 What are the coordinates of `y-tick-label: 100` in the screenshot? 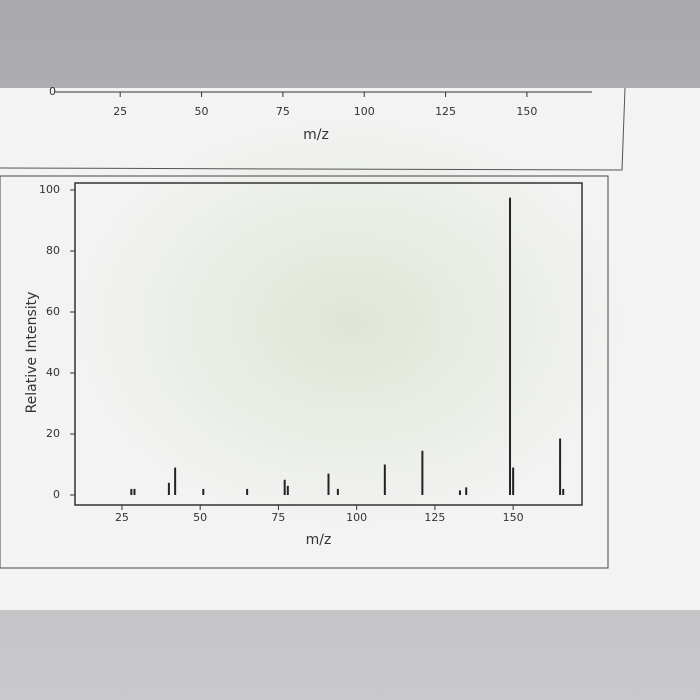 It's located at (49, 189).